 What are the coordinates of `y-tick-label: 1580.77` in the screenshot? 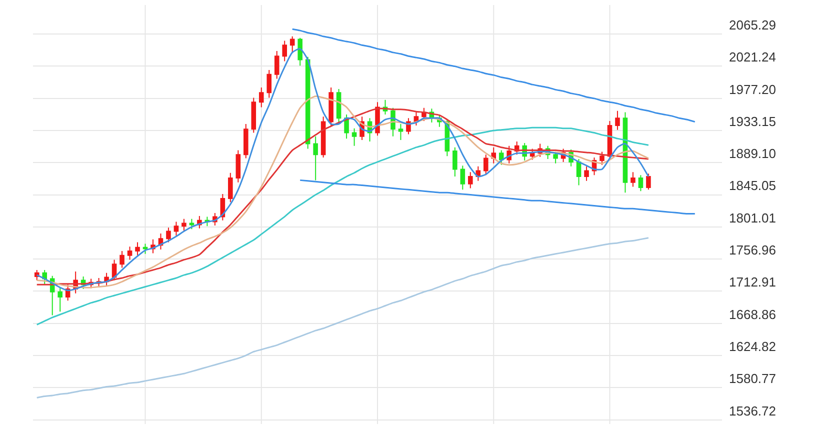 It's located at (752, 378).